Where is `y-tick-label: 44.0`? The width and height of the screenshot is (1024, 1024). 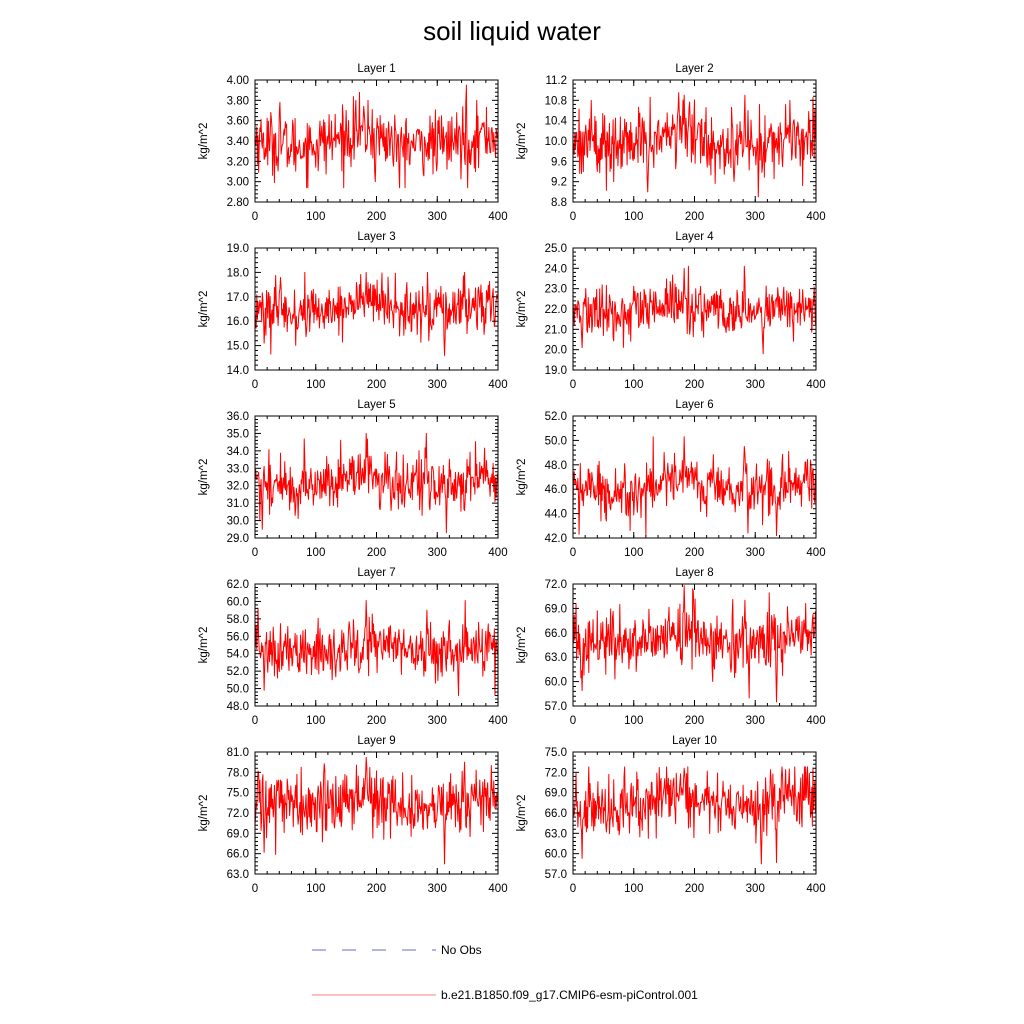 y-tick-label: 44.0 is located at coordinates (556, 515).